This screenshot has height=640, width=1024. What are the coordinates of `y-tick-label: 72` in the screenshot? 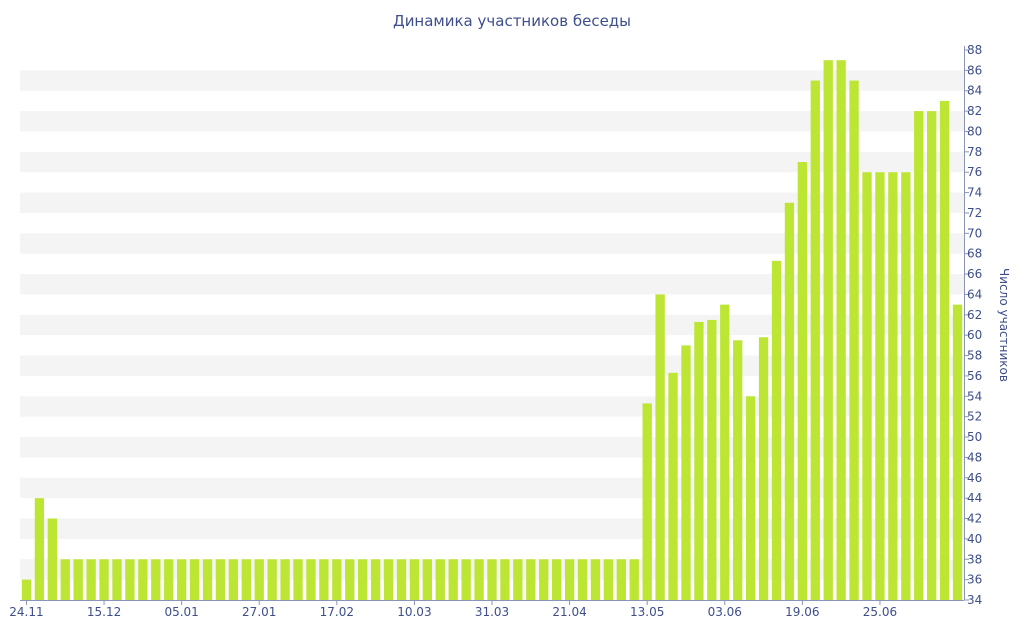 It's located at (974, 213).